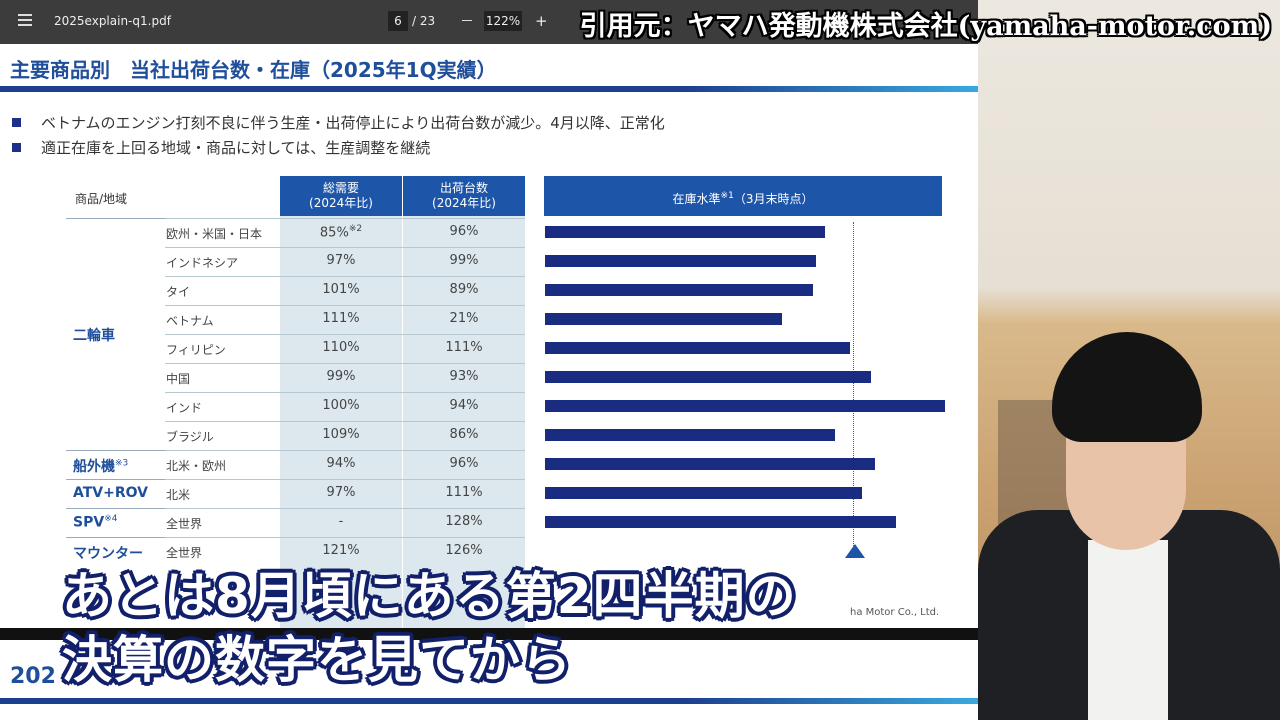  What do you see at coordinates (467, 20) in the screenshot?
I see `zoom-out` at bounding box center [467, 20].